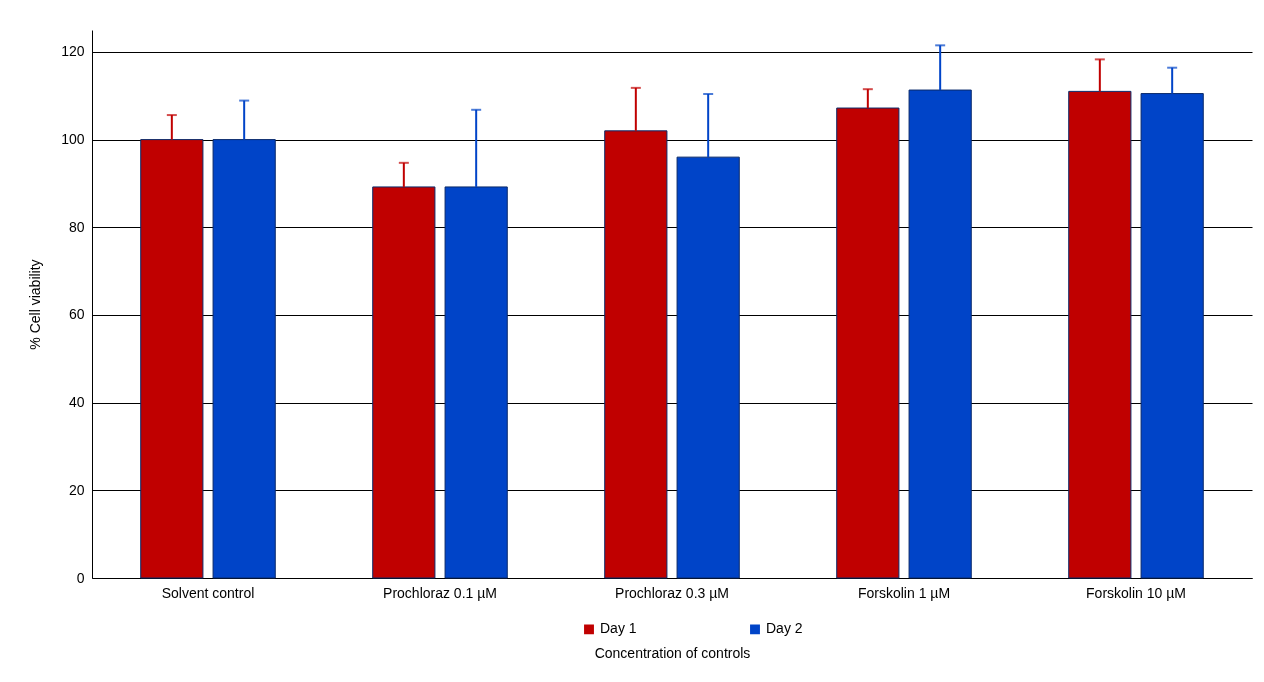 This screenshot has height=682, width=1264. What do you see at coordinates (208, 592) in the screenshot?
I see `x-tick-label: Solvent control` at bounding box center [208, 592].